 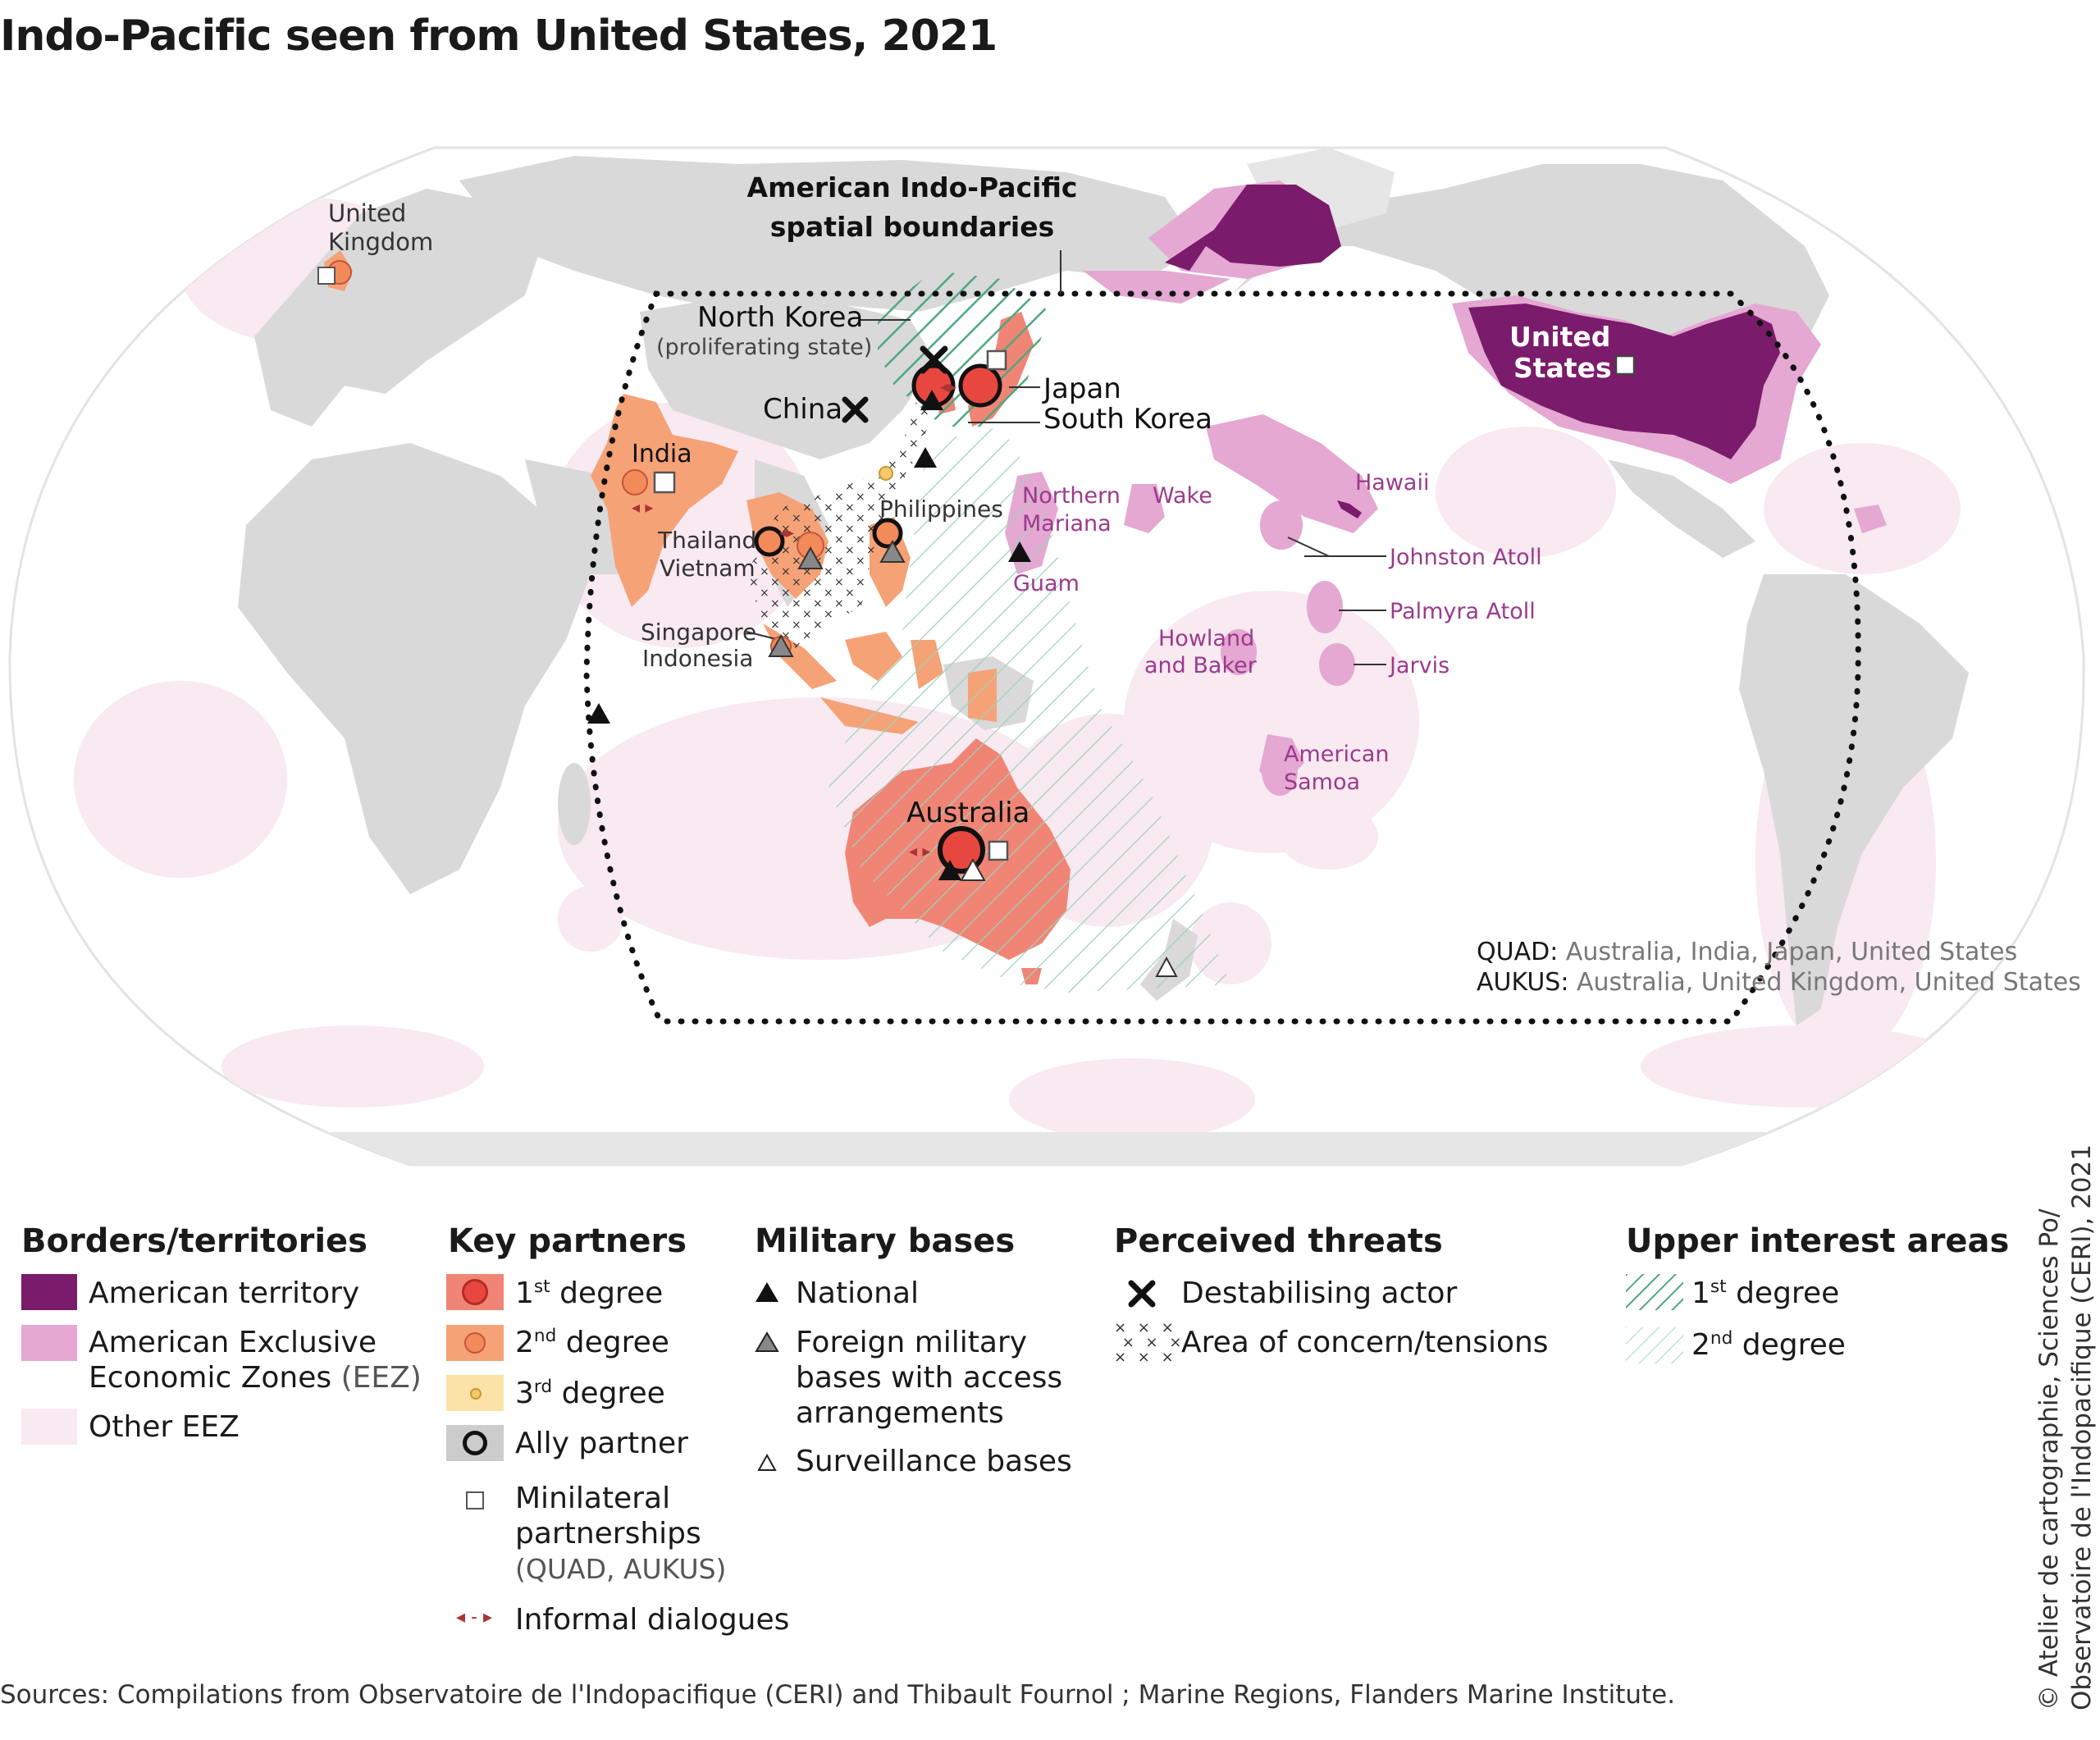 What do you see at coordinates (1563, 368) in the screenshot?
I see `label-united-states-2: States` at bounding box center [1563, 368].